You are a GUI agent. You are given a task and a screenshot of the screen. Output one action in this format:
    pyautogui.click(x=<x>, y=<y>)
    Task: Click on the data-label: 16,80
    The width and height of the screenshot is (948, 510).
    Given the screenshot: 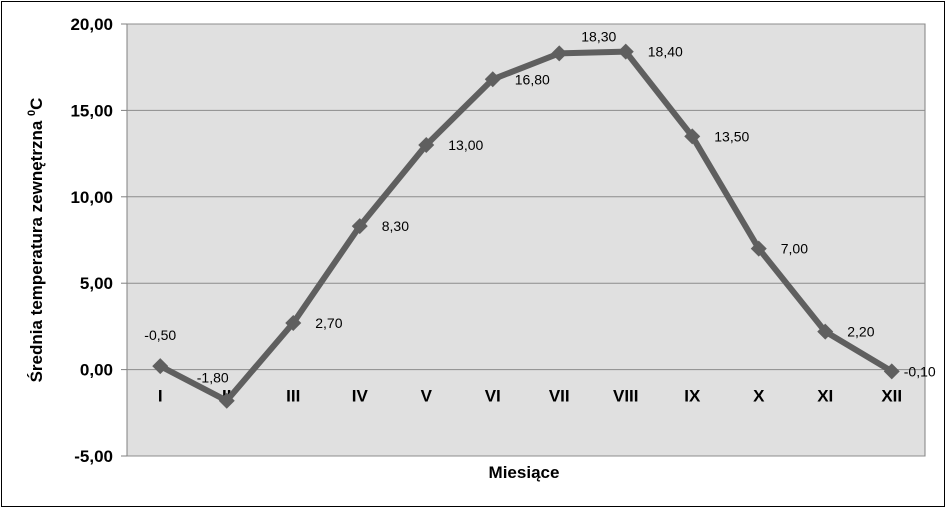 What is the action you would take?
    pyautogui.click(x=532, y=79)
    